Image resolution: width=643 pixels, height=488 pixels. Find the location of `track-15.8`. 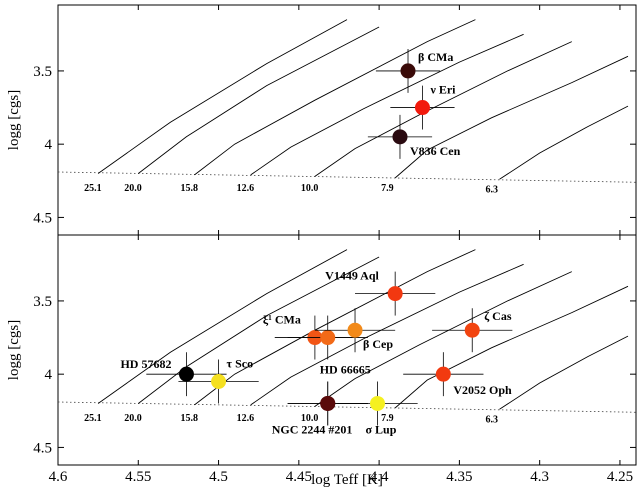

track-15.8 is located at coordinates (335, 97).